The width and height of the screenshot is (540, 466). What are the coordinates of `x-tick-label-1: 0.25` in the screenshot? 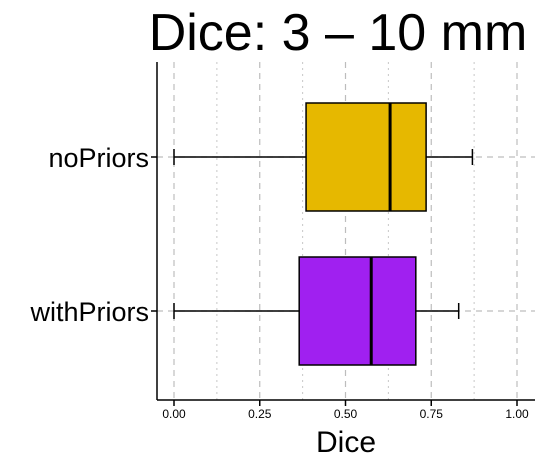 It's located at (260, 414).